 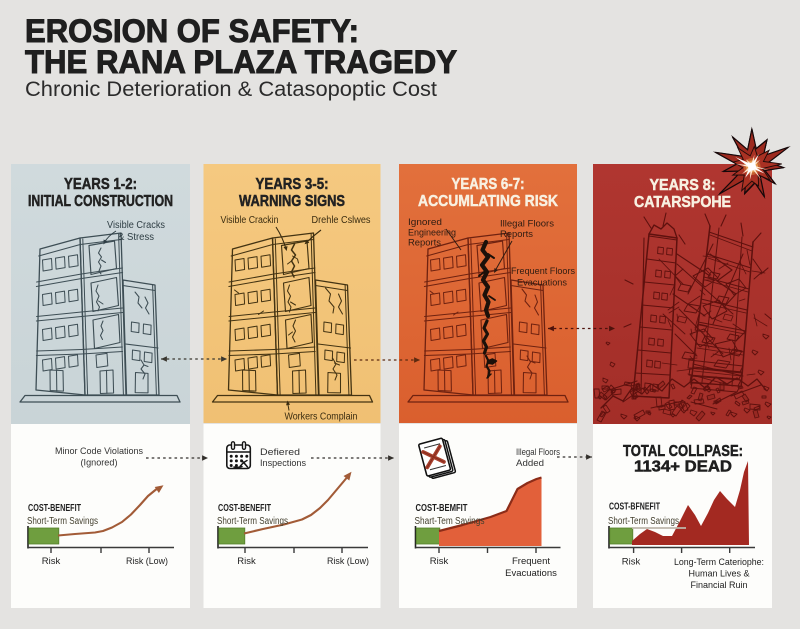 I want to click on svg-text: YEARS 3-5:, so click(x=292, y=184).